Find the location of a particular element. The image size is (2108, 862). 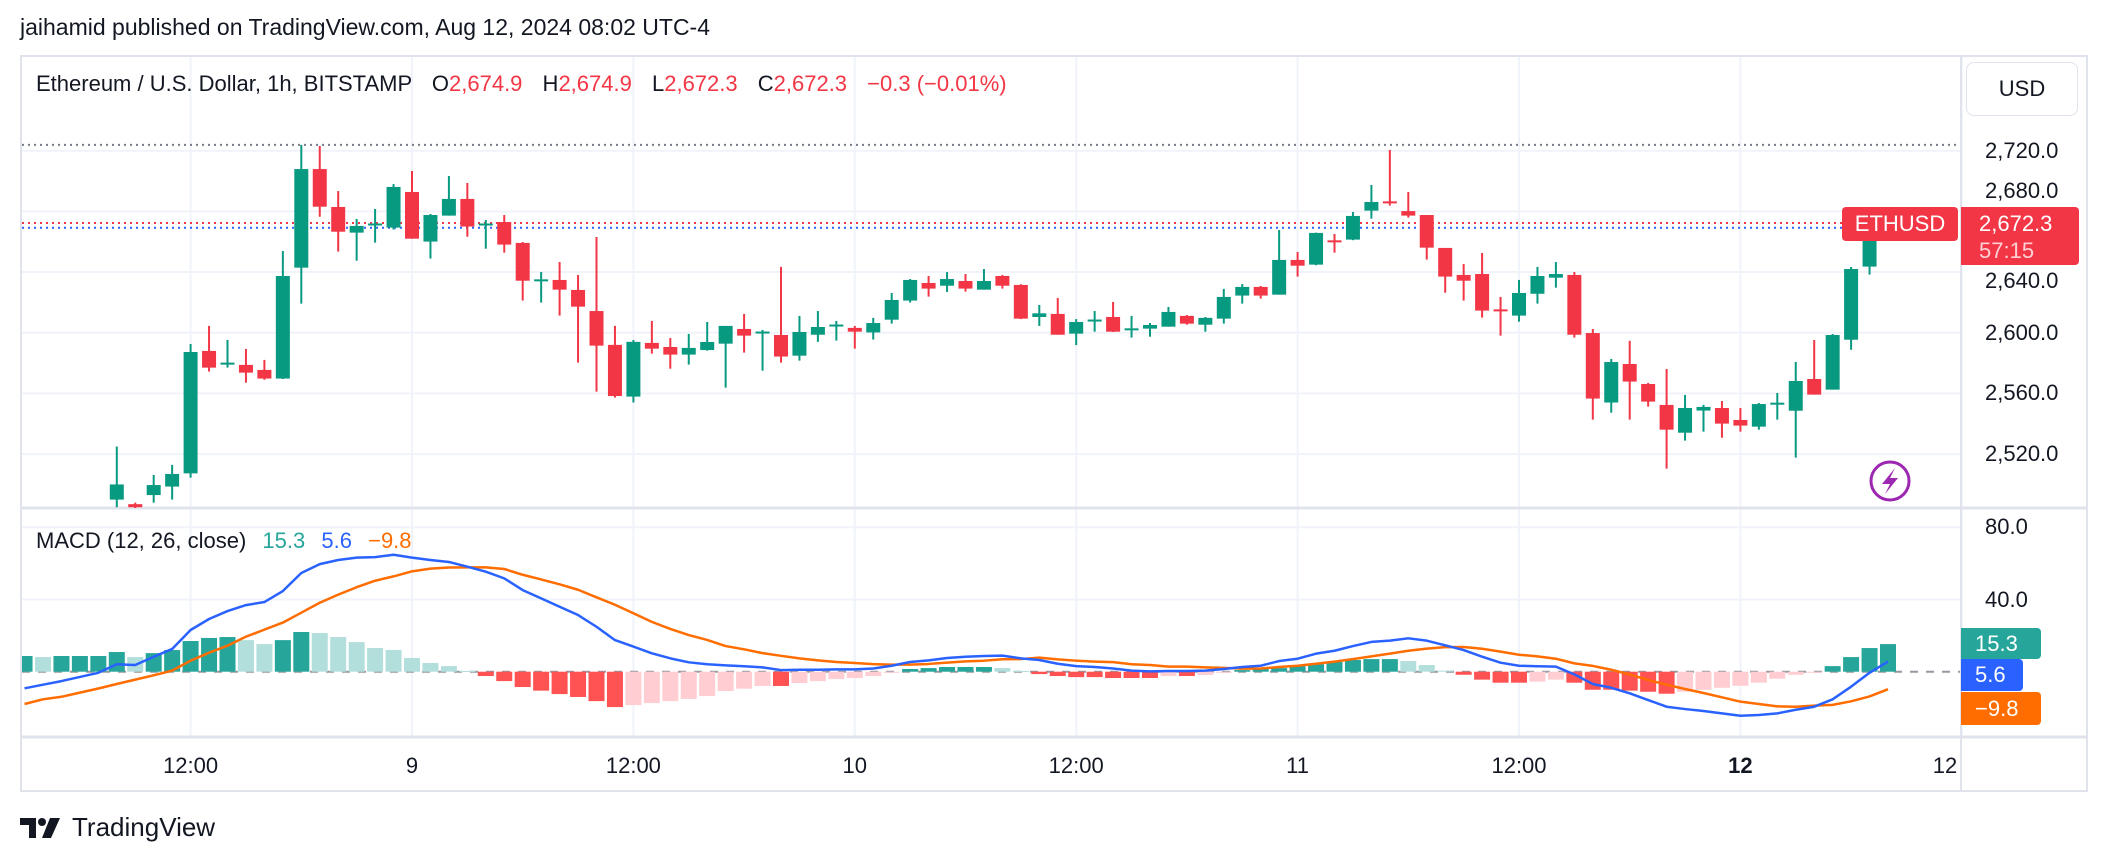

footer-logo-text: TradingView is located at coordinates (144, 827).